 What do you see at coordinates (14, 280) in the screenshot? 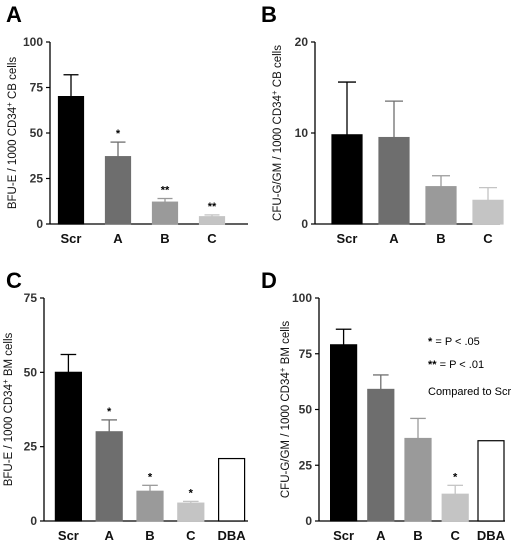
I see `panel-letter: C` at bounding box center [14, 280].